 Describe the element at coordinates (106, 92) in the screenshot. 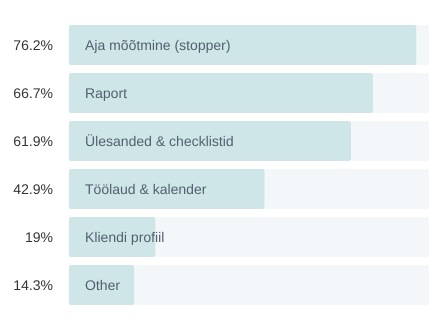

I see `y-tick-label: Raport` at that location.